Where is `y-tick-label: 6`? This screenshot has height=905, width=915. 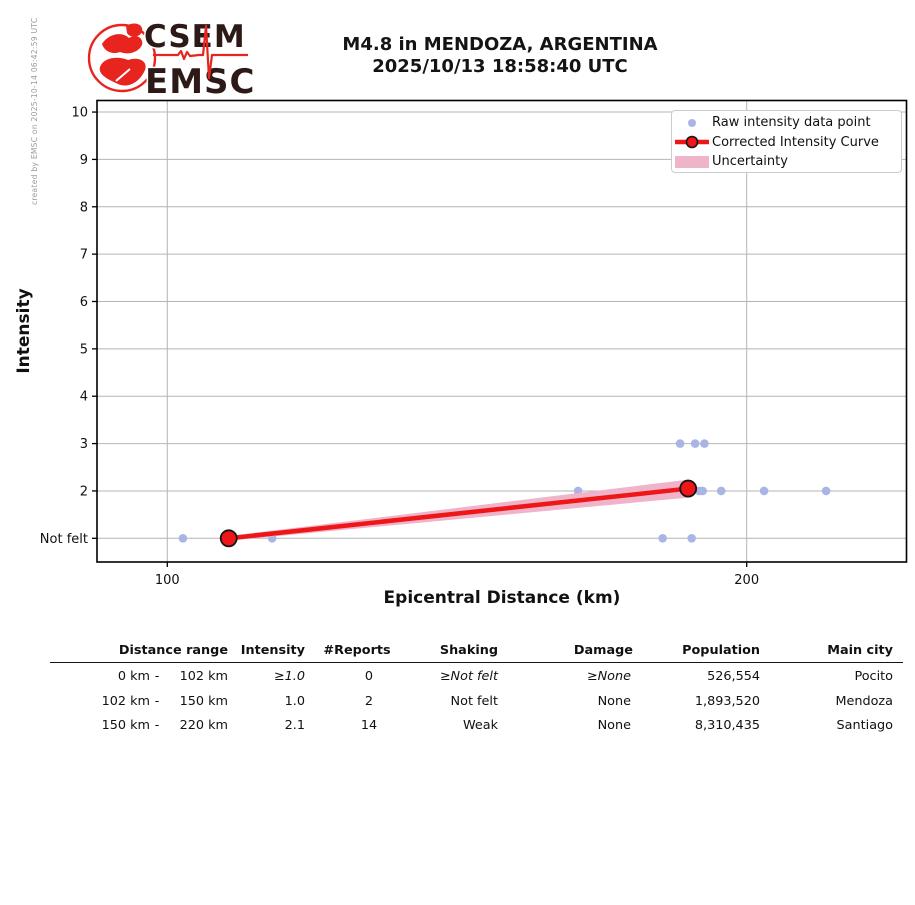 y-tick-label: 6 is located at coordinates (84, 302).